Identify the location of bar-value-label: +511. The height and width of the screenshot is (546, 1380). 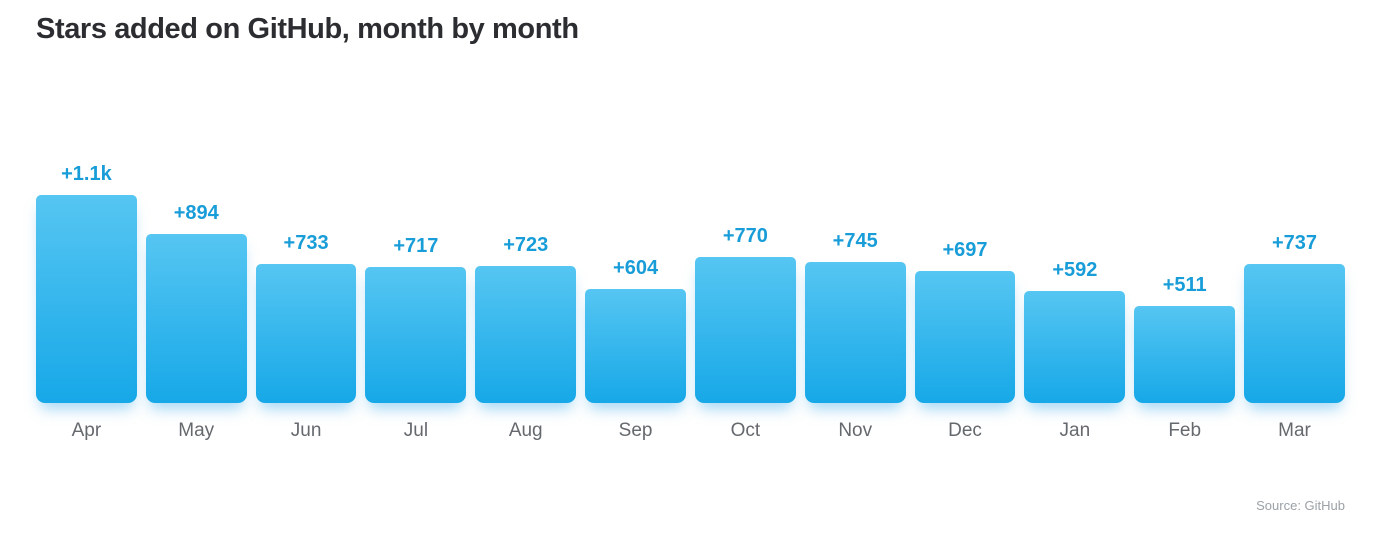
(1184, 285).